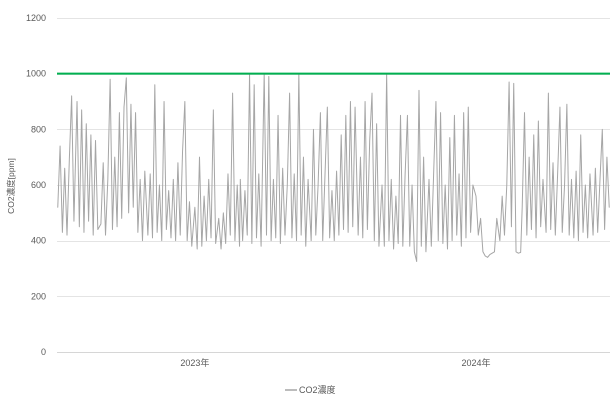  I want to click on y-tick-label-0: 0, so click(43, 352).